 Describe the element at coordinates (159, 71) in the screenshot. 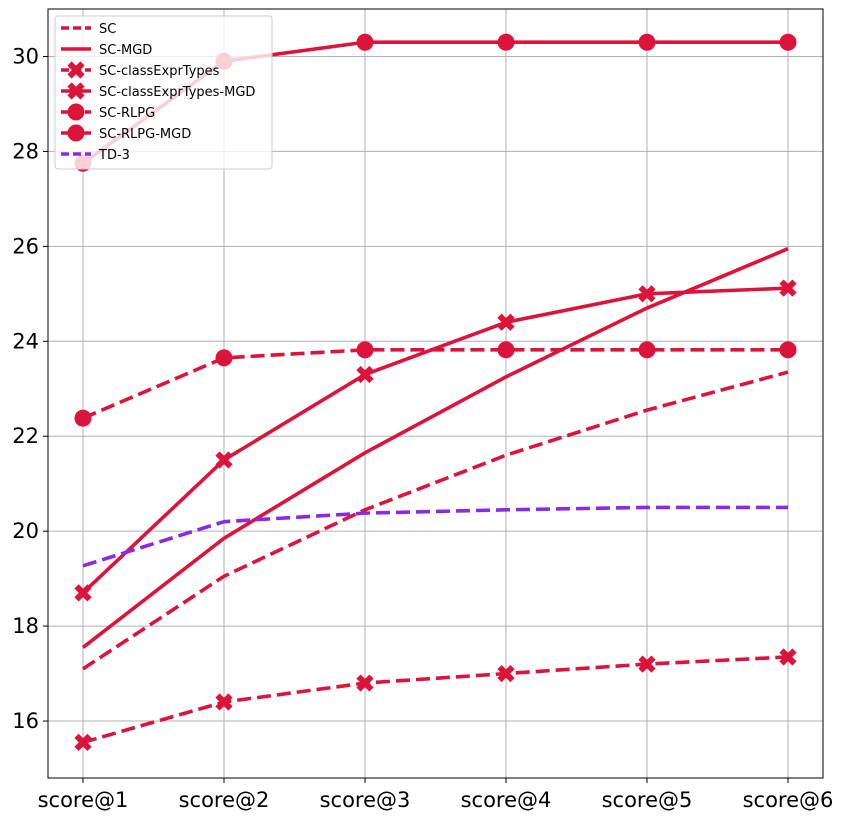

I see `legend-label: SC-classExprTypes` at that location.